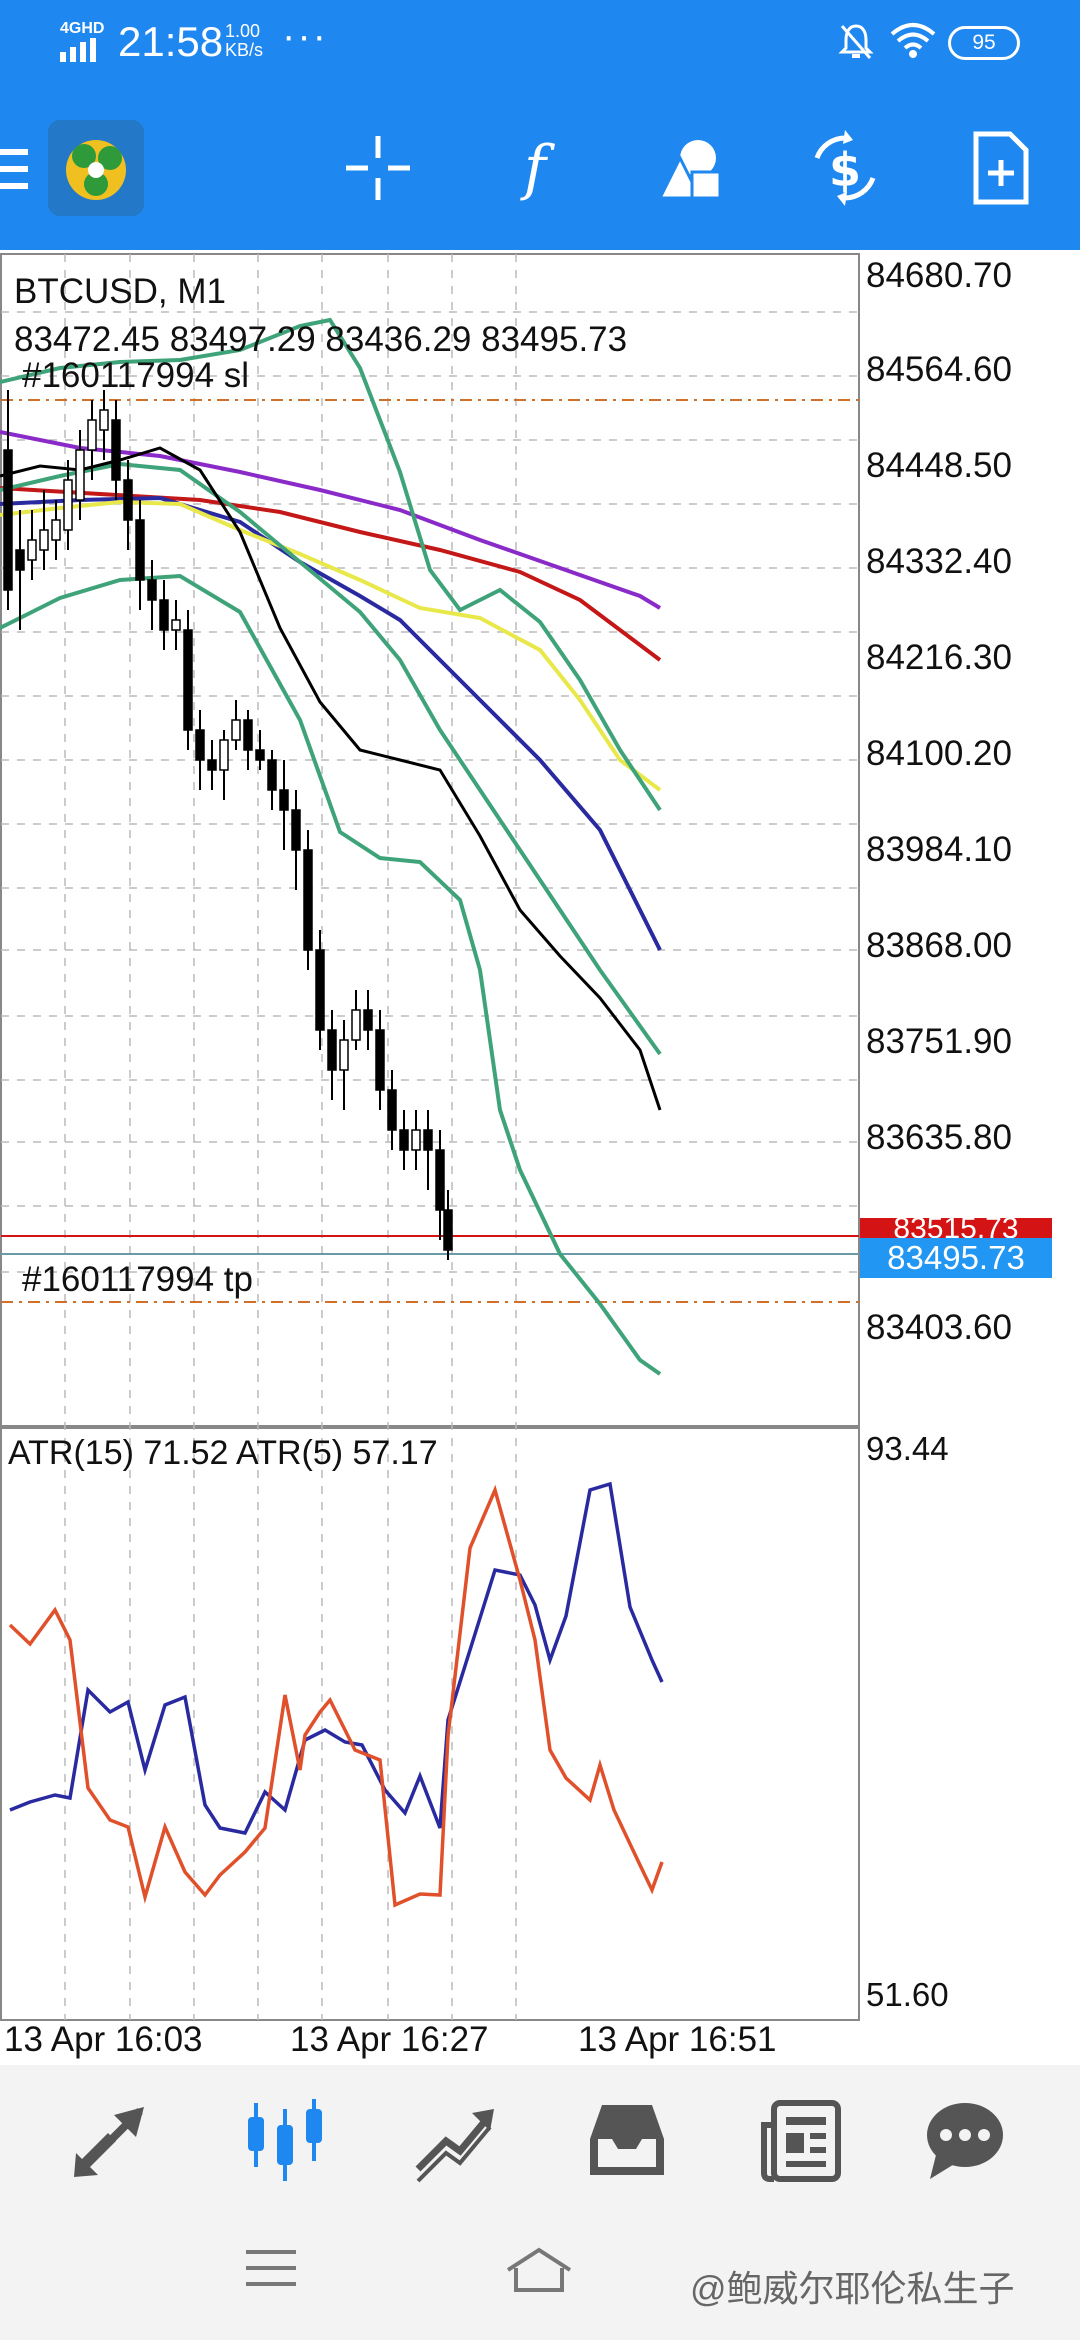 The width and height of the screenshot is (1080, 2340). Describe the element at coordinates (939, 561) in the screenshot. I see `y-tick: 84332.40` at that location.